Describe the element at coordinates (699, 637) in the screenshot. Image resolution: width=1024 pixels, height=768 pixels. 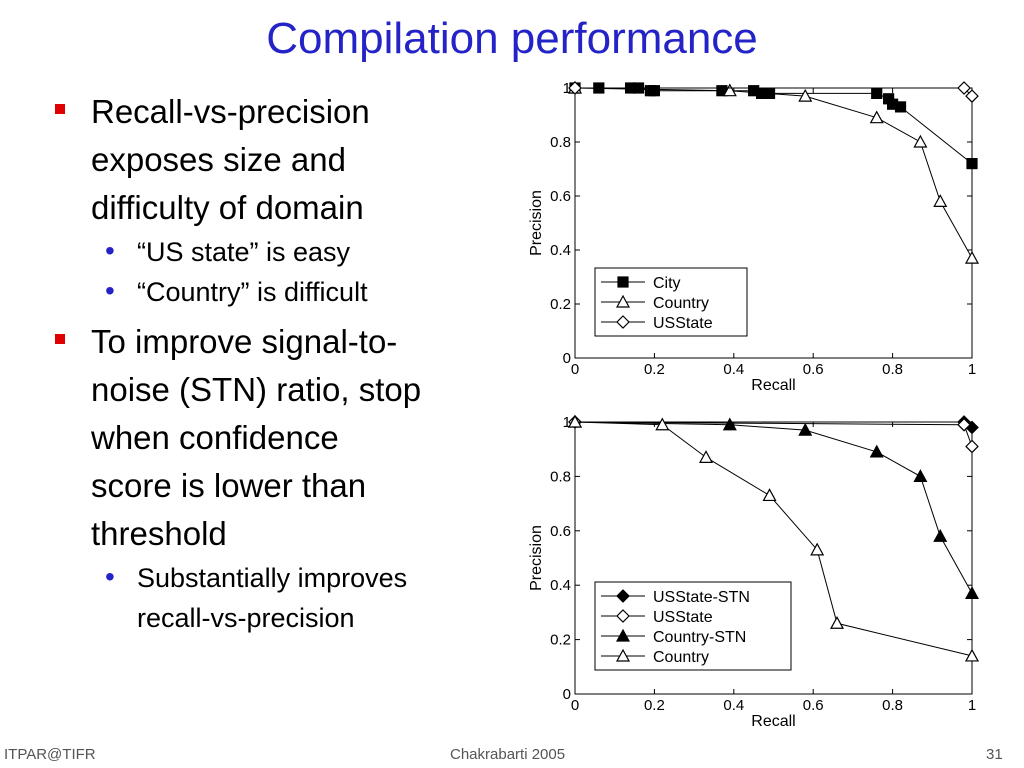
I see `legend-label: Country-STN` at that location.